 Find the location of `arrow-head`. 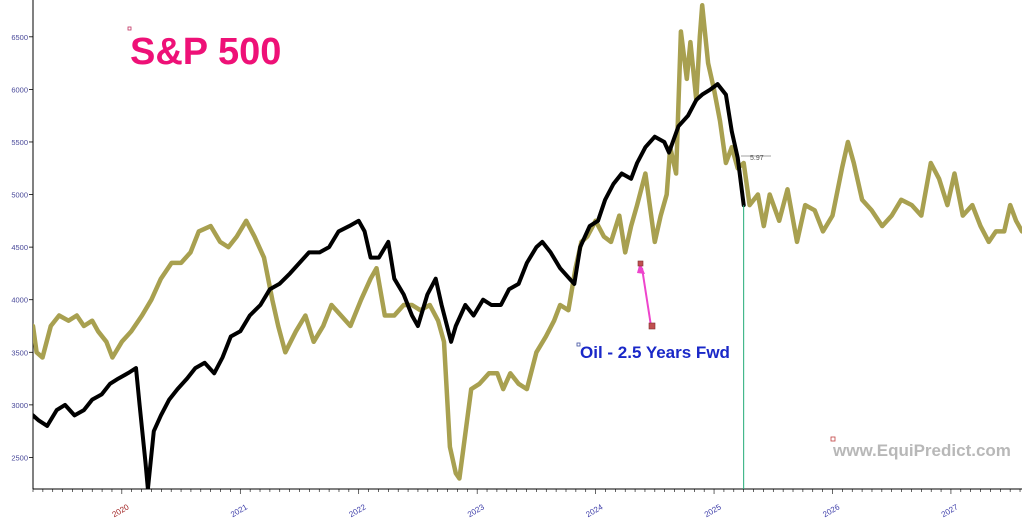

arrow-head is located at coordinates (641, 268).